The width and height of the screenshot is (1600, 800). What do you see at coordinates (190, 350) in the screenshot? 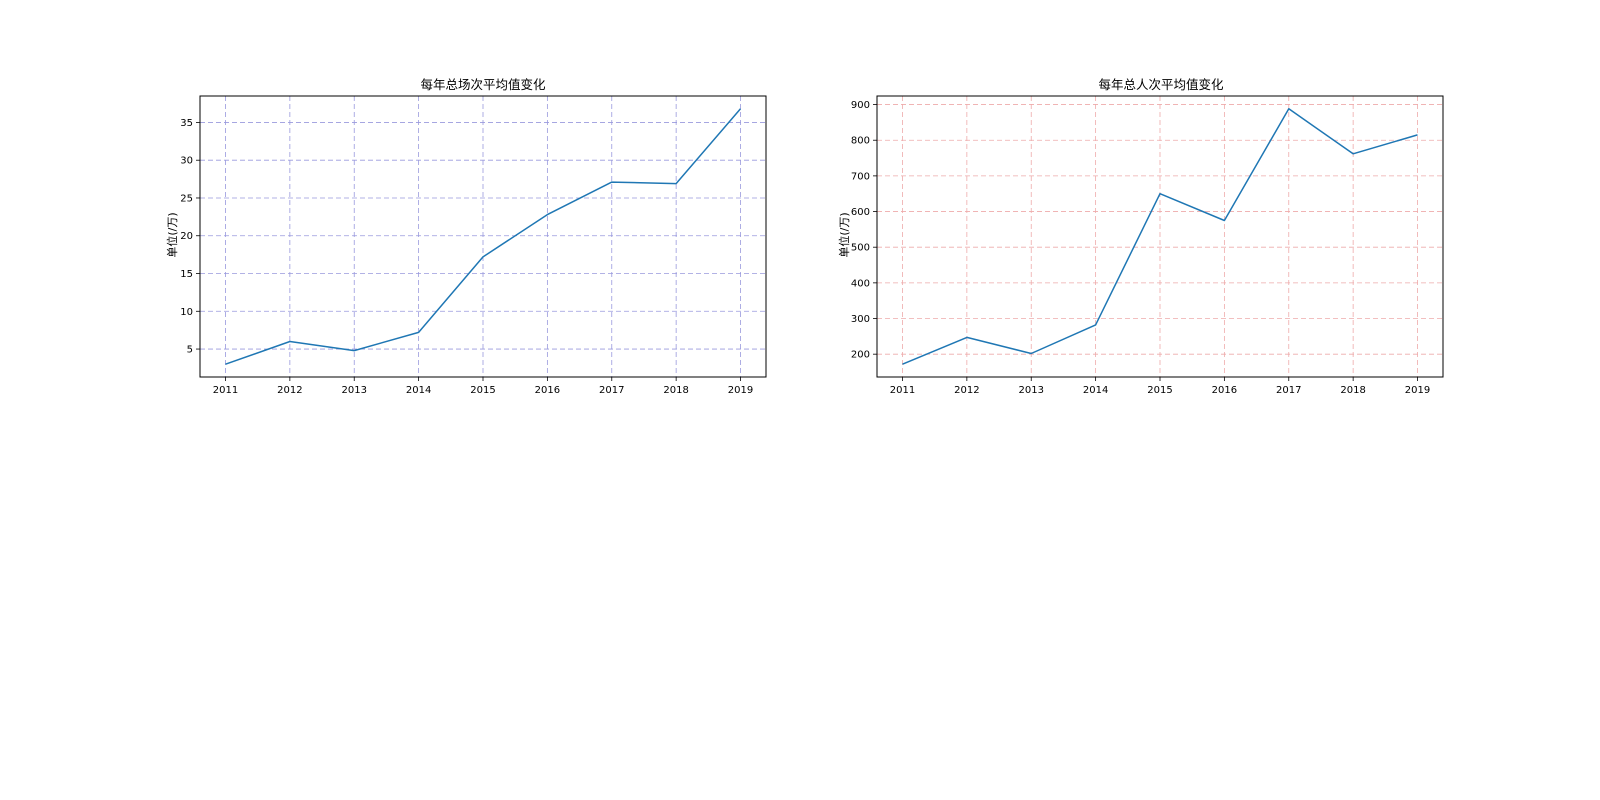
I see `y-tick-label: 5` at bounding box center [190, 350].